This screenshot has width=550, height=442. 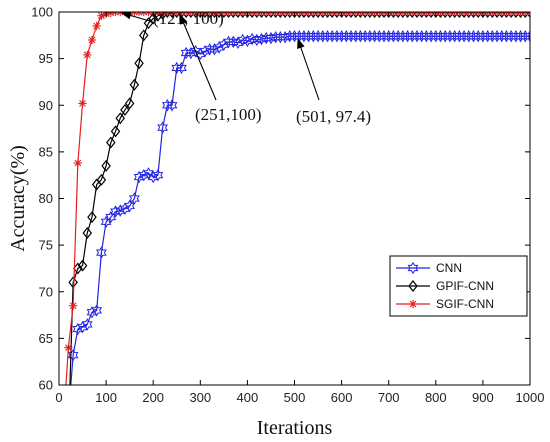 What do you see at coordinates (445, 304) in the screenshot?
I see `legend-entry: SGIF-CNN` at bounding box center [445, 304].